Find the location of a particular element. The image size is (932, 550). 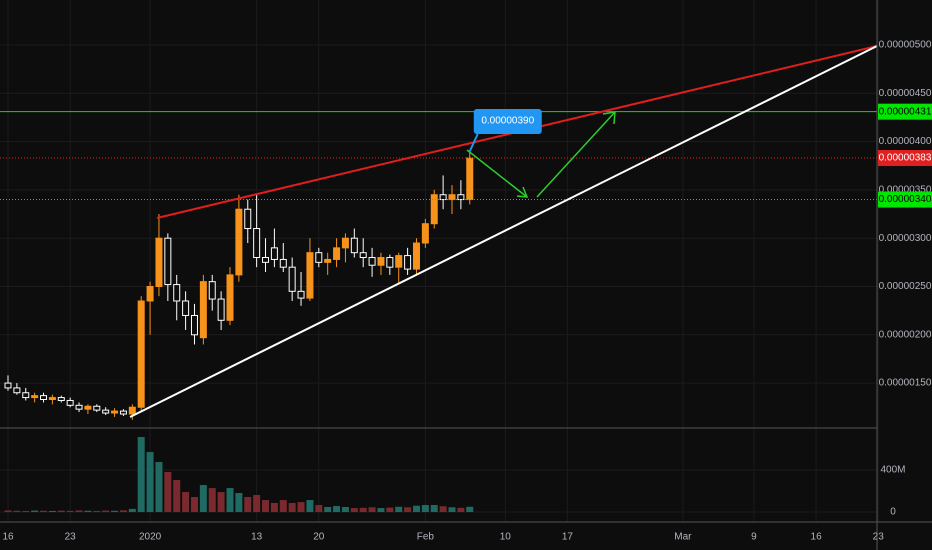

y-tick-label: 0.00000300 is located at coordinates (905, 238).